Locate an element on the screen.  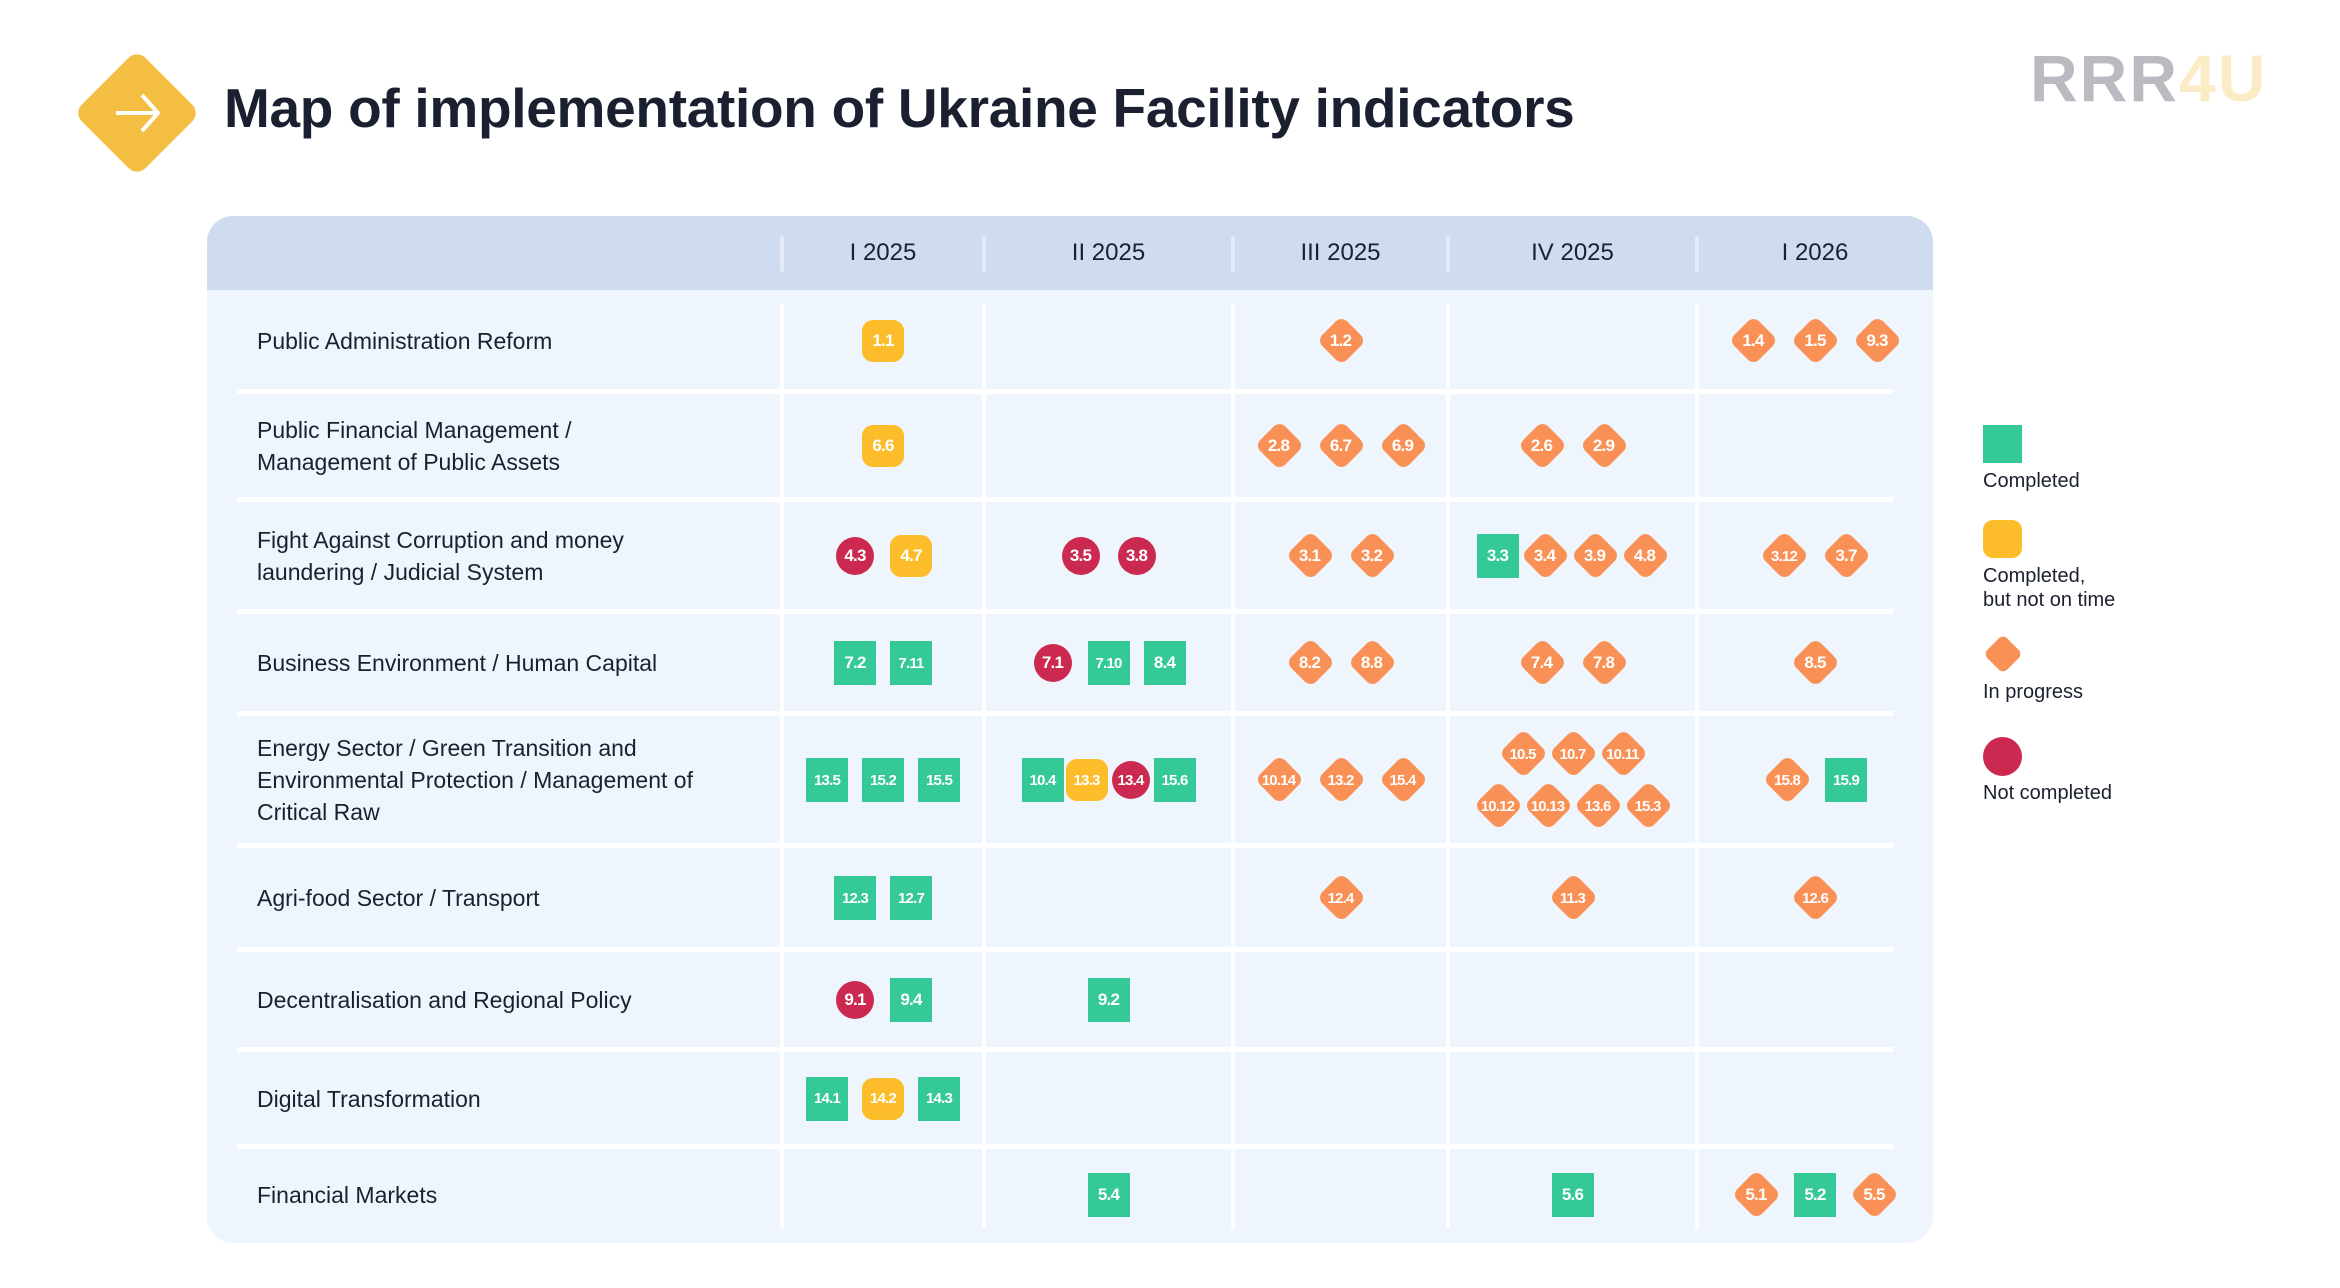
indicator-badge: 5.4 is located at coordinates (1108, 1195).